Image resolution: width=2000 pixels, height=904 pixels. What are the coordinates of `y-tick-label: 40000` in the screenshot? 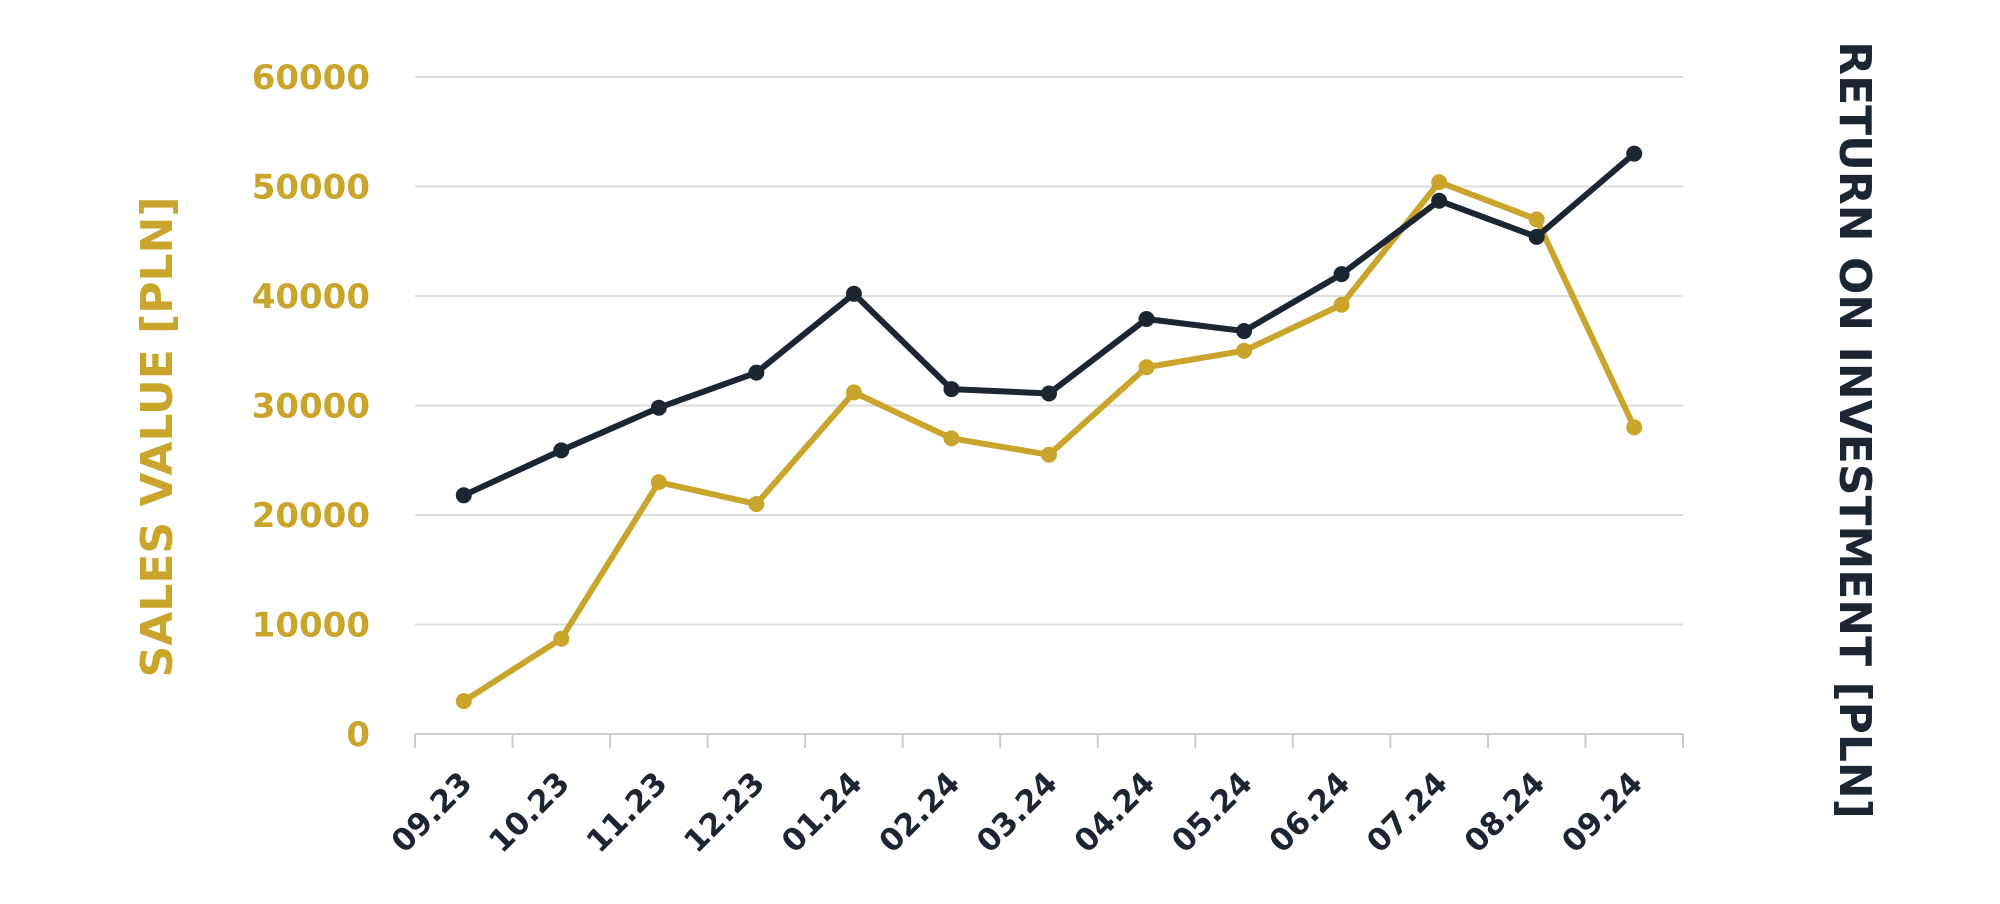 It's located at (311, 297).